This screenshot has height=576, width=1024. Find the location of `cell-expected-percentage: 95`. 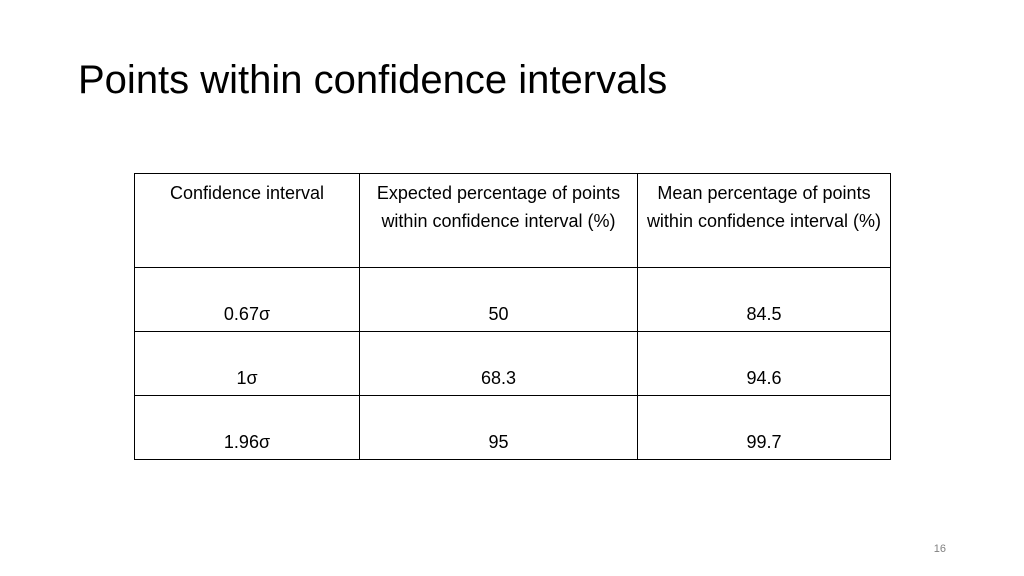

cell-expected-percentage: 95 is located at coordinates (498, 427).